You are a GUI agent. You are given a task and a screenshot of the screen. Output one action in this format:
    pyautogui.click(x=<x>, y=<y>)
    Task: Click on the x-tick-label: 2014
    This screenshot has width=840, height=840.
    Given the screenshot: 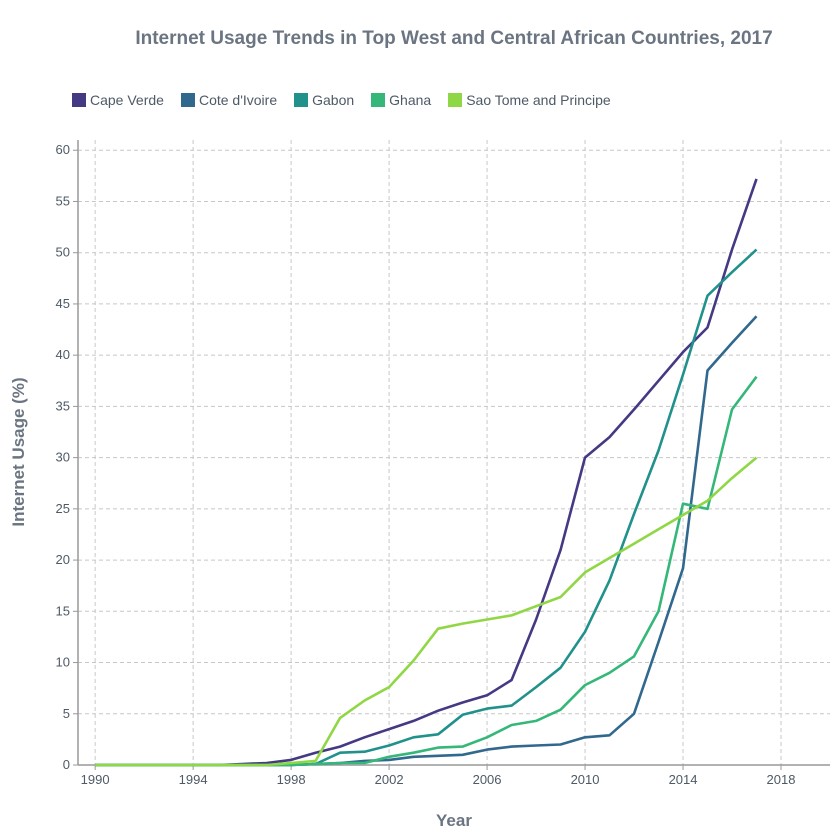 What is the action you would take?
    pyautogui.click(x=683, y=779)
    